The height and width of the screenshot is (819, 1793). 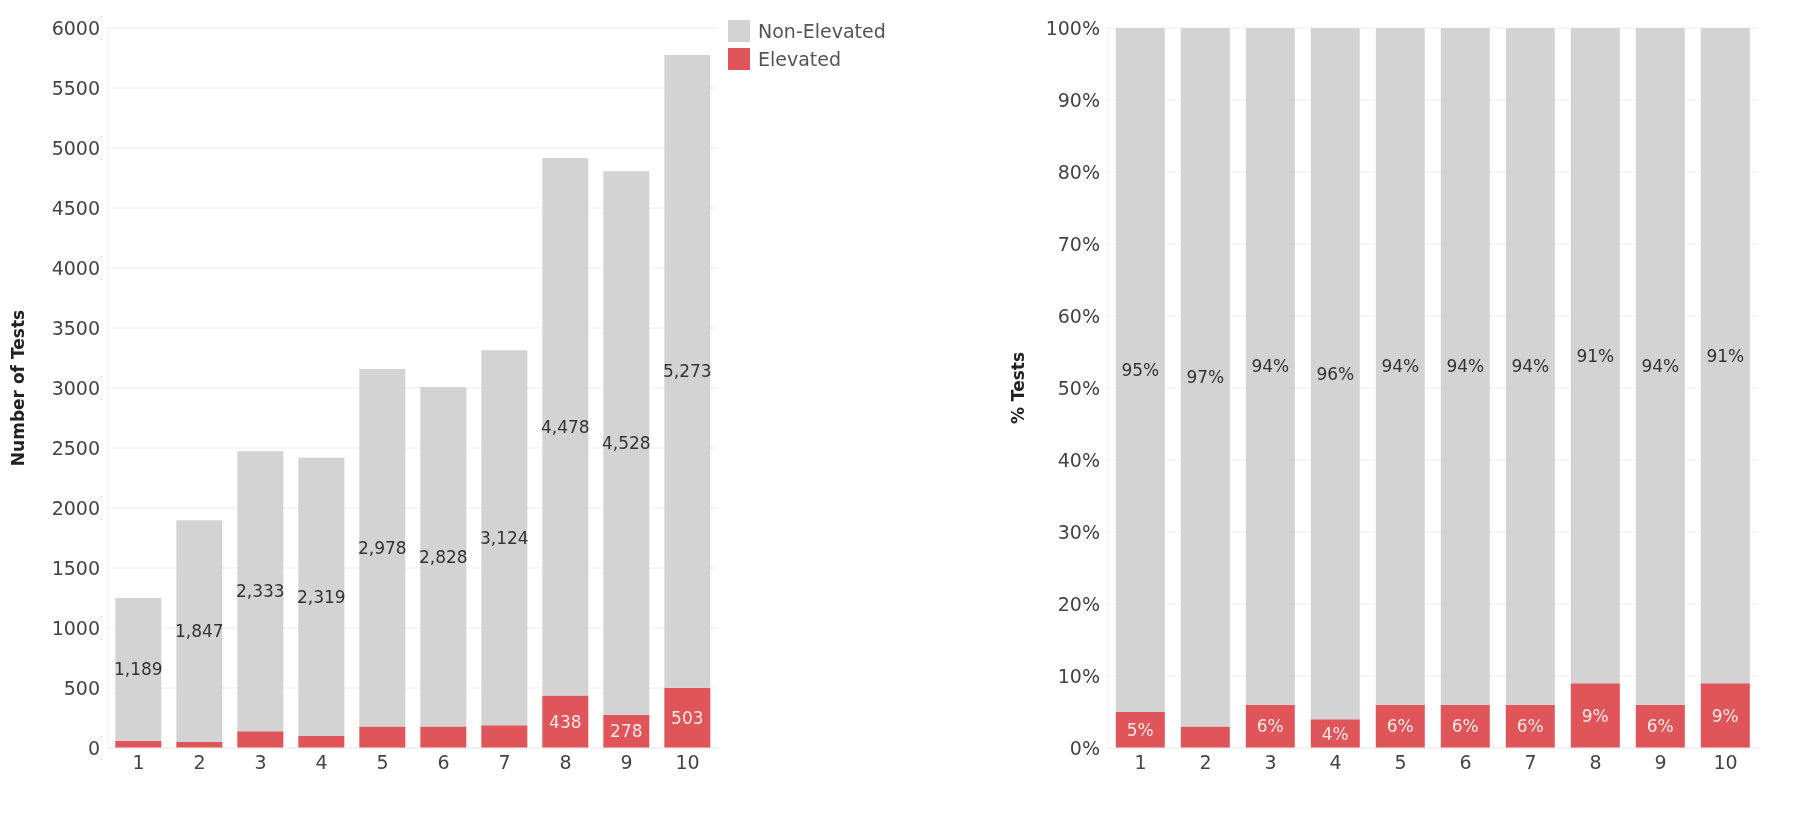 I want to click on data-label: 4,478, so click(x=565, y=426).